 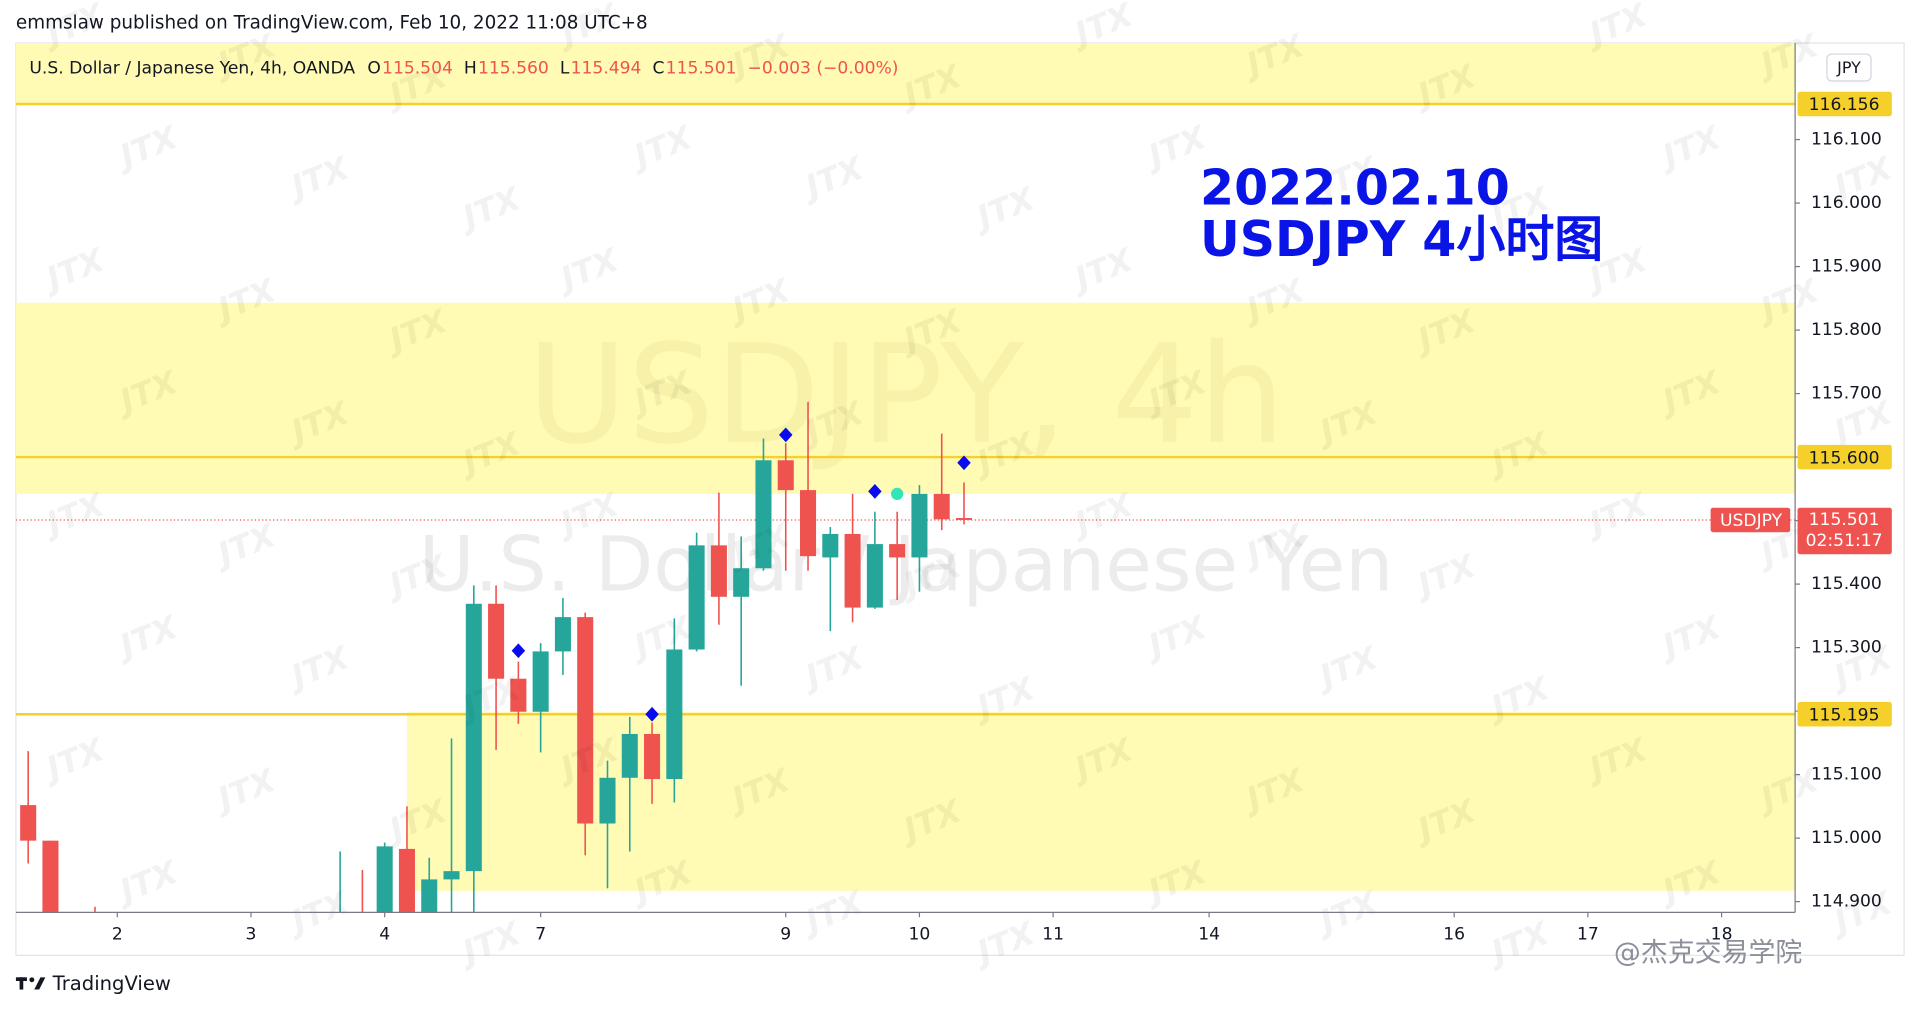 I want to click on x-tick-label: 2, so click(x=117, y=934).